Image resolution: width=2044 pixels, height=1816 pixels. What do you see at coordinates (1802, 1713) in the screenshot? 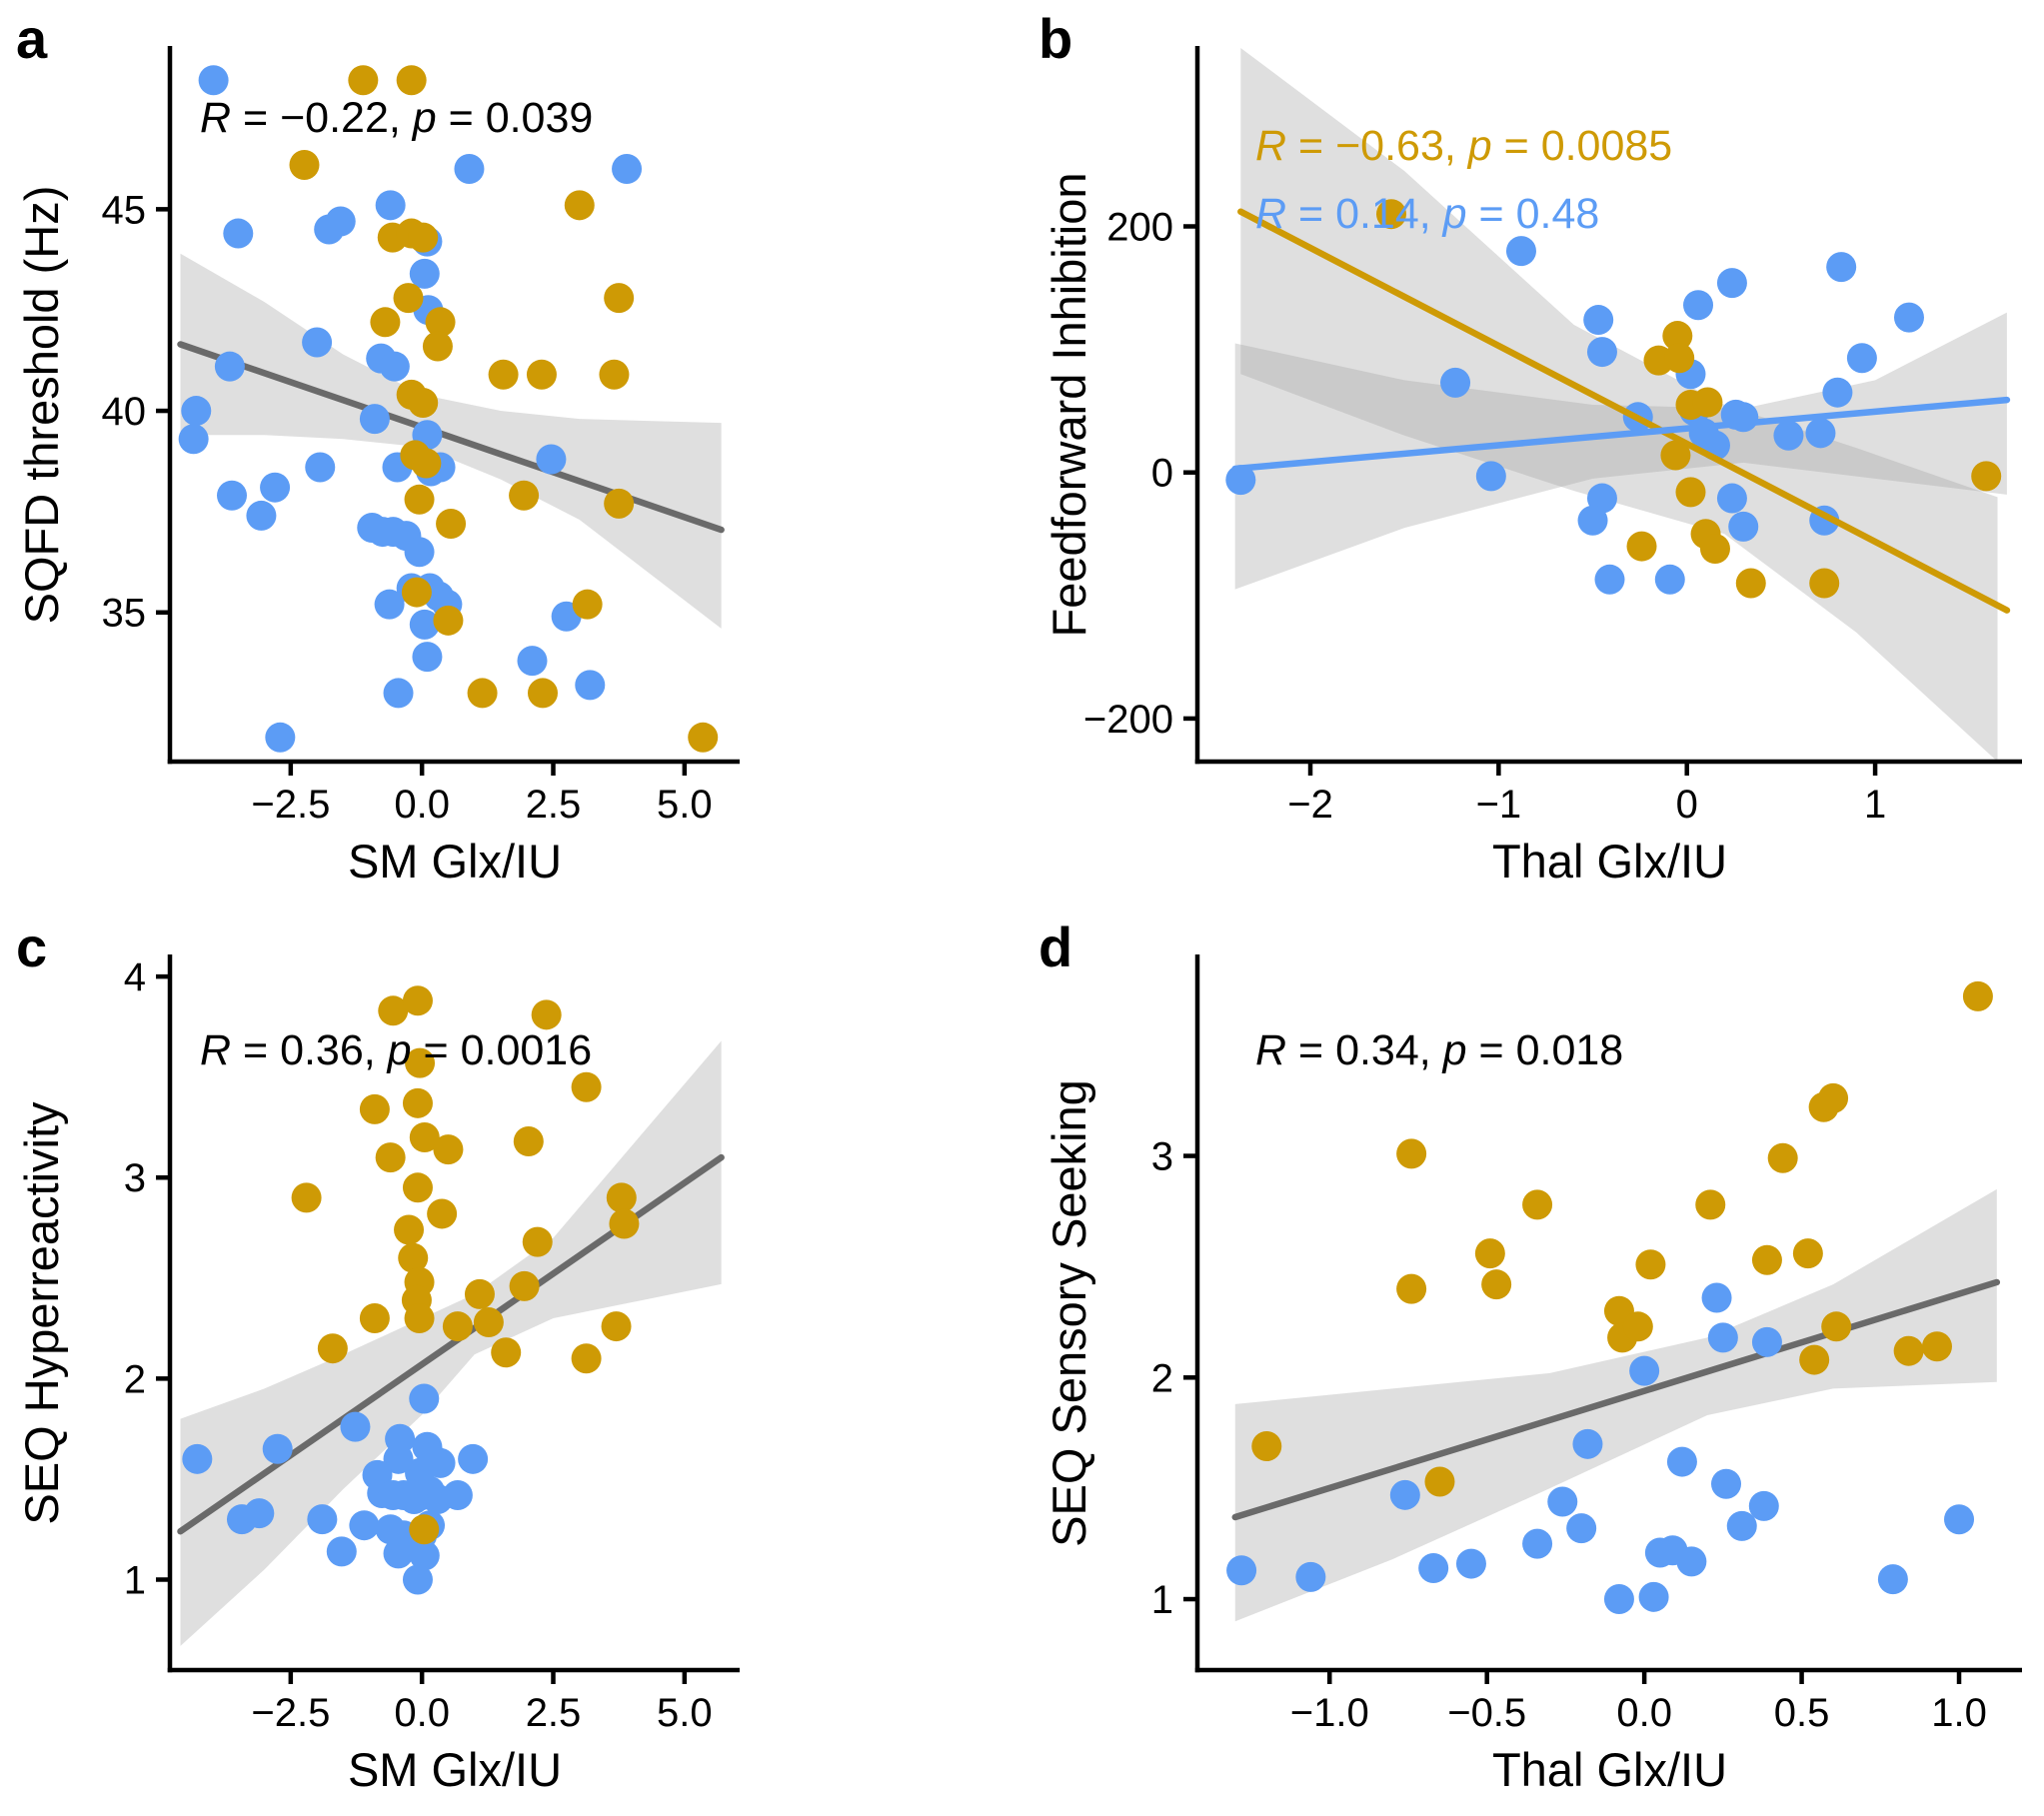
I see `x-tick-label: 0.5` at bounding box center [1802, 1713].